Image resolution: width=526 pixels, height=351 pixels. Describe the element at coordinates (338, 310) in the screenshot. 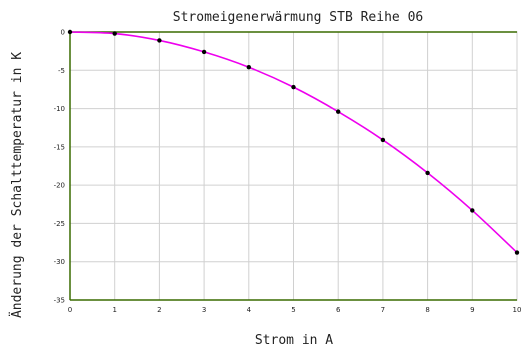

I see `x-tick-label: 6` at that location.